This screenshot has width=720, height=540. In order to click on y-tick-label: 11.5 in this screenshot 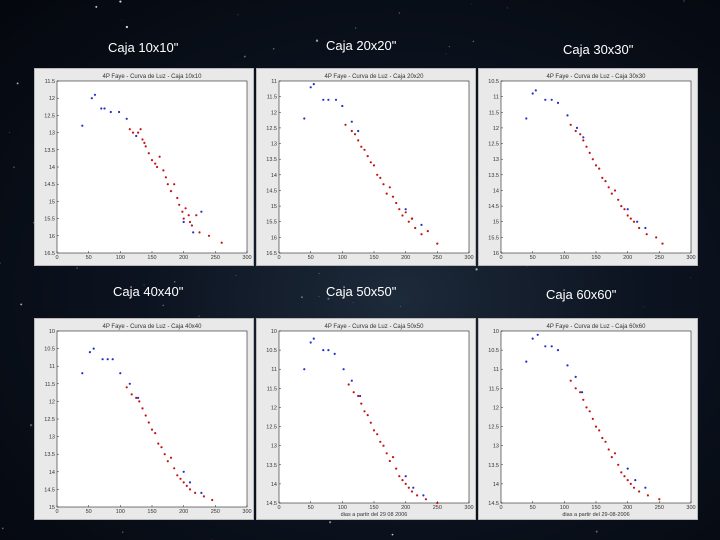, I will do `click(272, 98)`.